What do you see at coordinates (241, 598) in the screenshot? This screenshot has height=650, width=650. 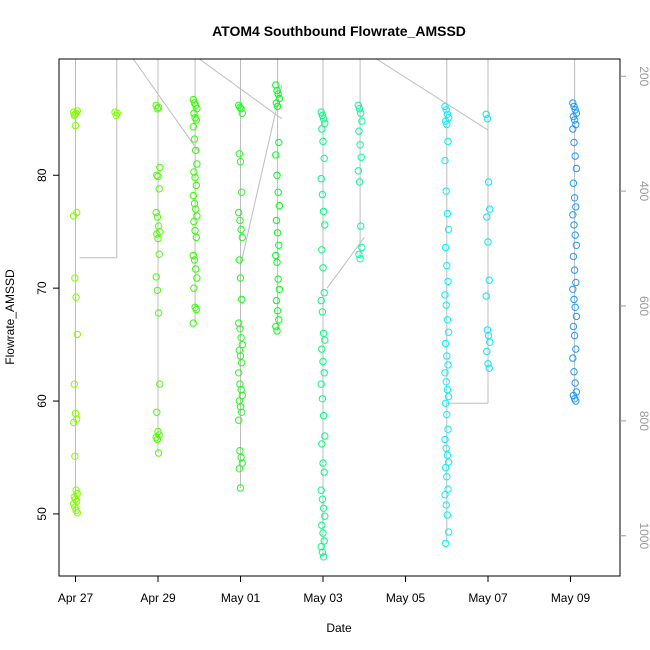 I see `x-tick-label: May 01` at bounding box center [241, 598].